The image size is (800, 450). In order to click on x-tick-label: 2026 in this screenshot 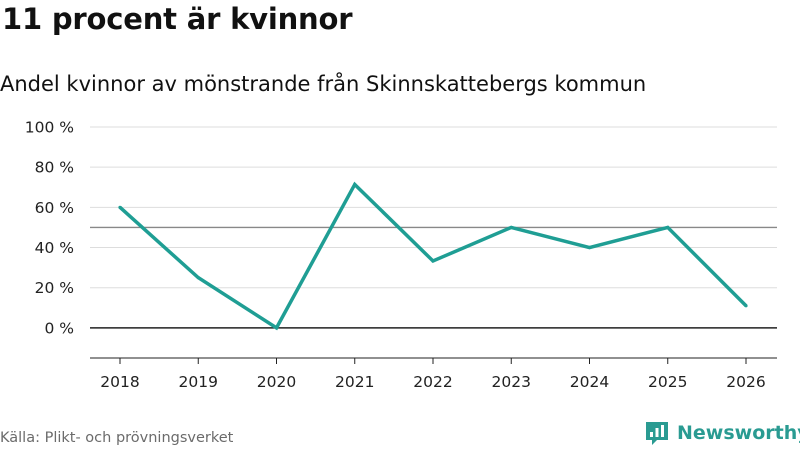, I will do `click(745, 382)`.